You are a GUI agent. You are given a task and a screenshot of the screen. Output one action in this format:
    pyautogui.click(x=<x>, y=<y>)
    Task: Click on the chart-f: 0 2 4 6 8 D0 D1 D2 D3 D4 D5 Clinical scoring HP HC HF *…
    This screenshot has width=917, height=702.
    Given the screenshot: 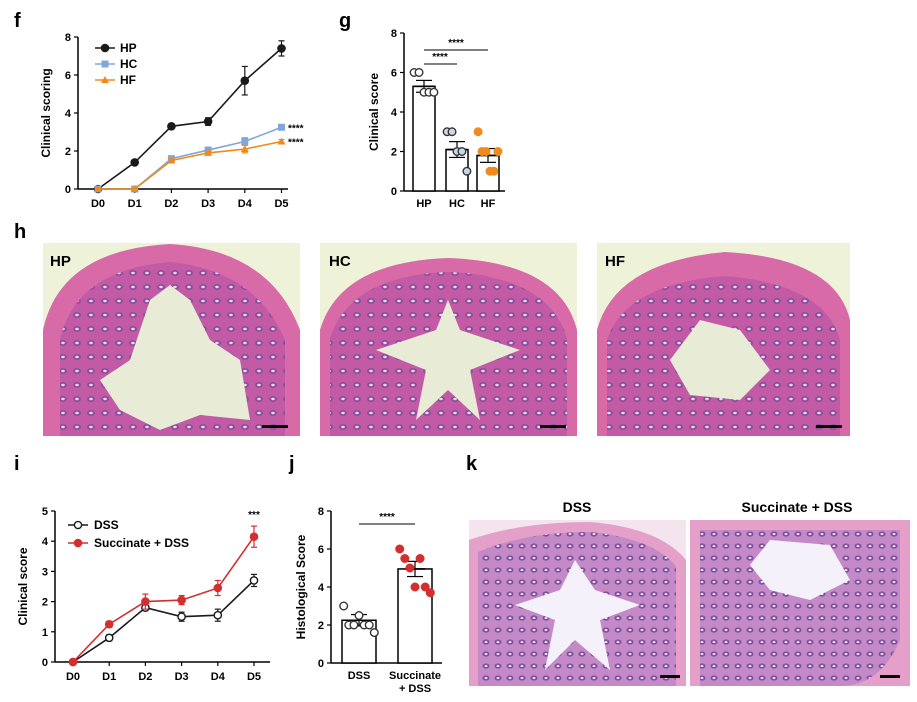 What is the action you would take?
    pyautogui.click(x=171, y=121)
    